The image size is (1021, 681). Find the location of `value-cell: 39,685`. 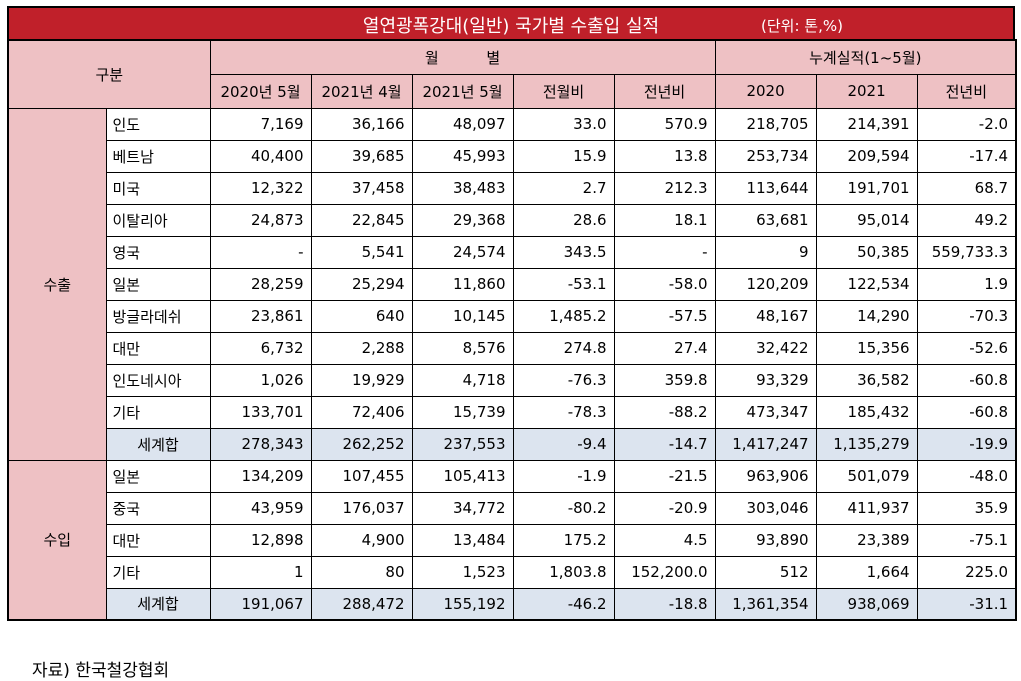

value-cell: 39,685 is located at coordinates (361, 156).